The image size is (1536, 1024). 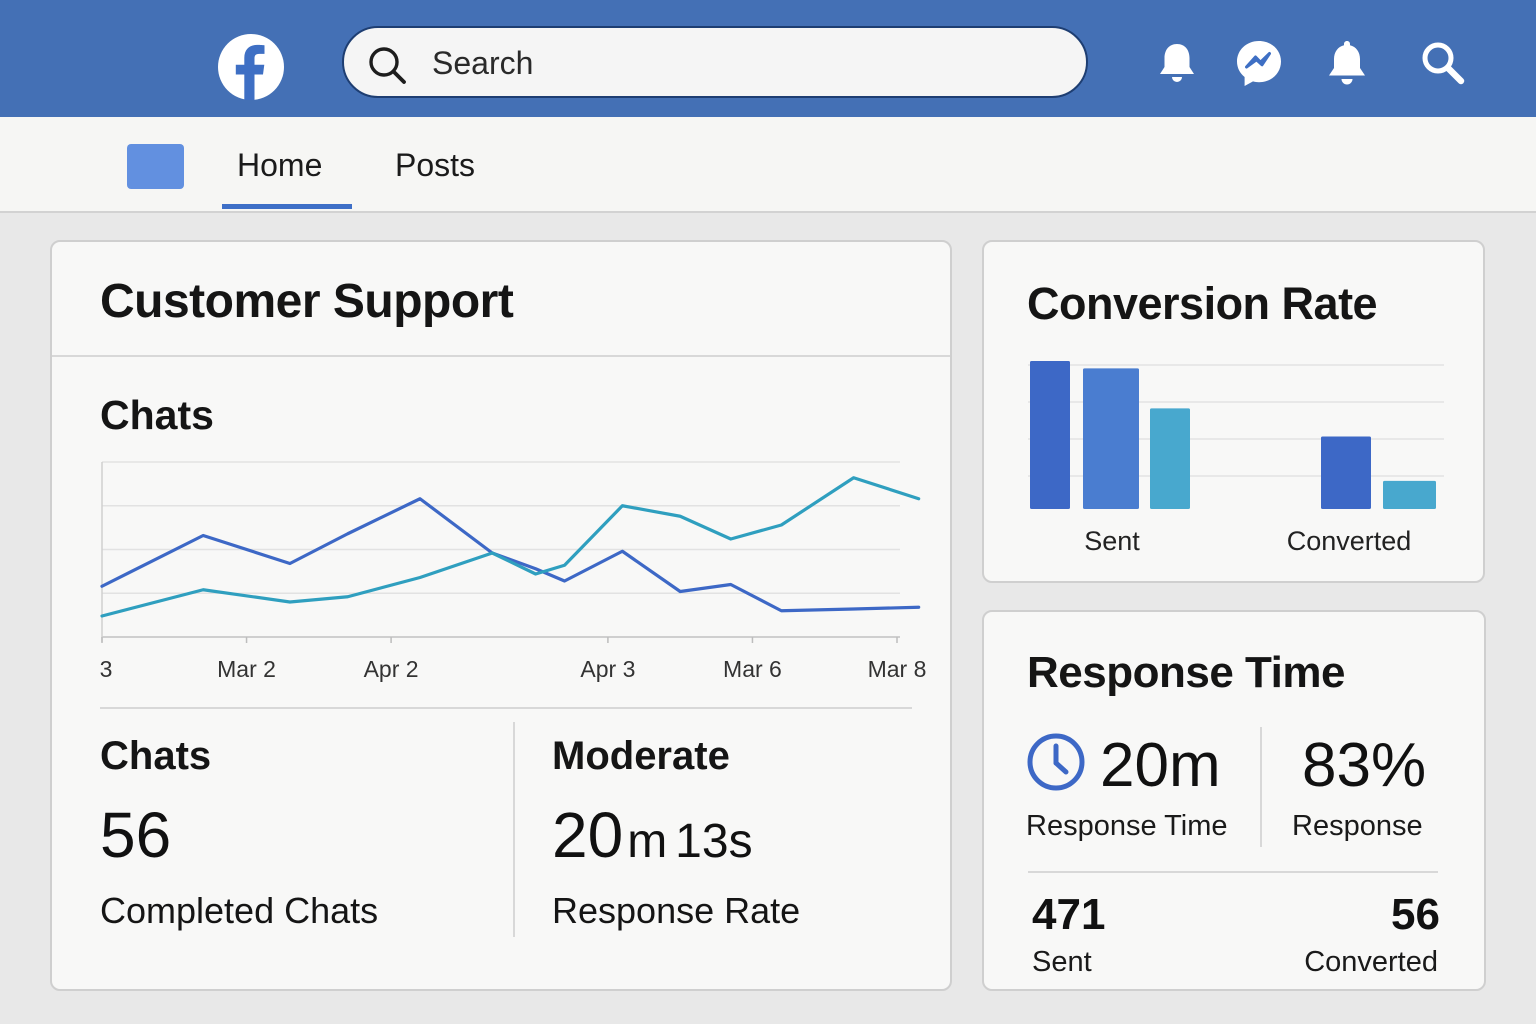 What do you see at coordinates (106, 669) in the screenshot?
I see `x-tick-label: 3` at bounding box center [106, 669].